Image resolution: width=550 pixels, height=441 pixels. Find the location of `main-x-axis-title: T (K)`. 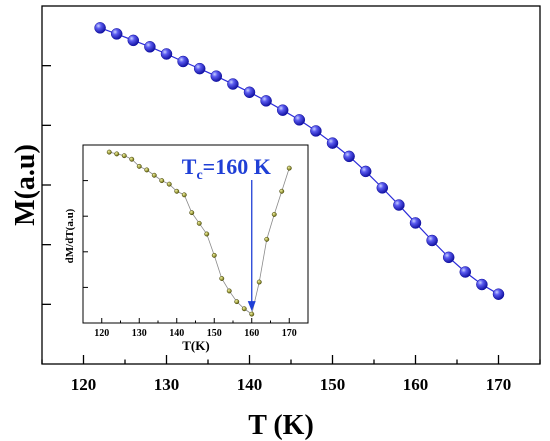

main-x-axis-title: T (K) is located at coordinates (281, 425).